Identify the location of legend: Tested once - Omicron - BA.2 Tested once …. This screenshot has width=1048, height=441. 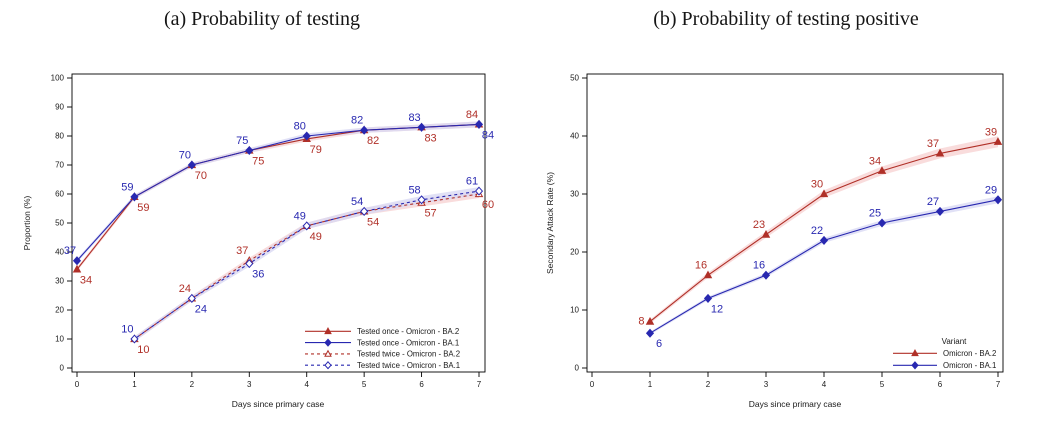
(382, 348).